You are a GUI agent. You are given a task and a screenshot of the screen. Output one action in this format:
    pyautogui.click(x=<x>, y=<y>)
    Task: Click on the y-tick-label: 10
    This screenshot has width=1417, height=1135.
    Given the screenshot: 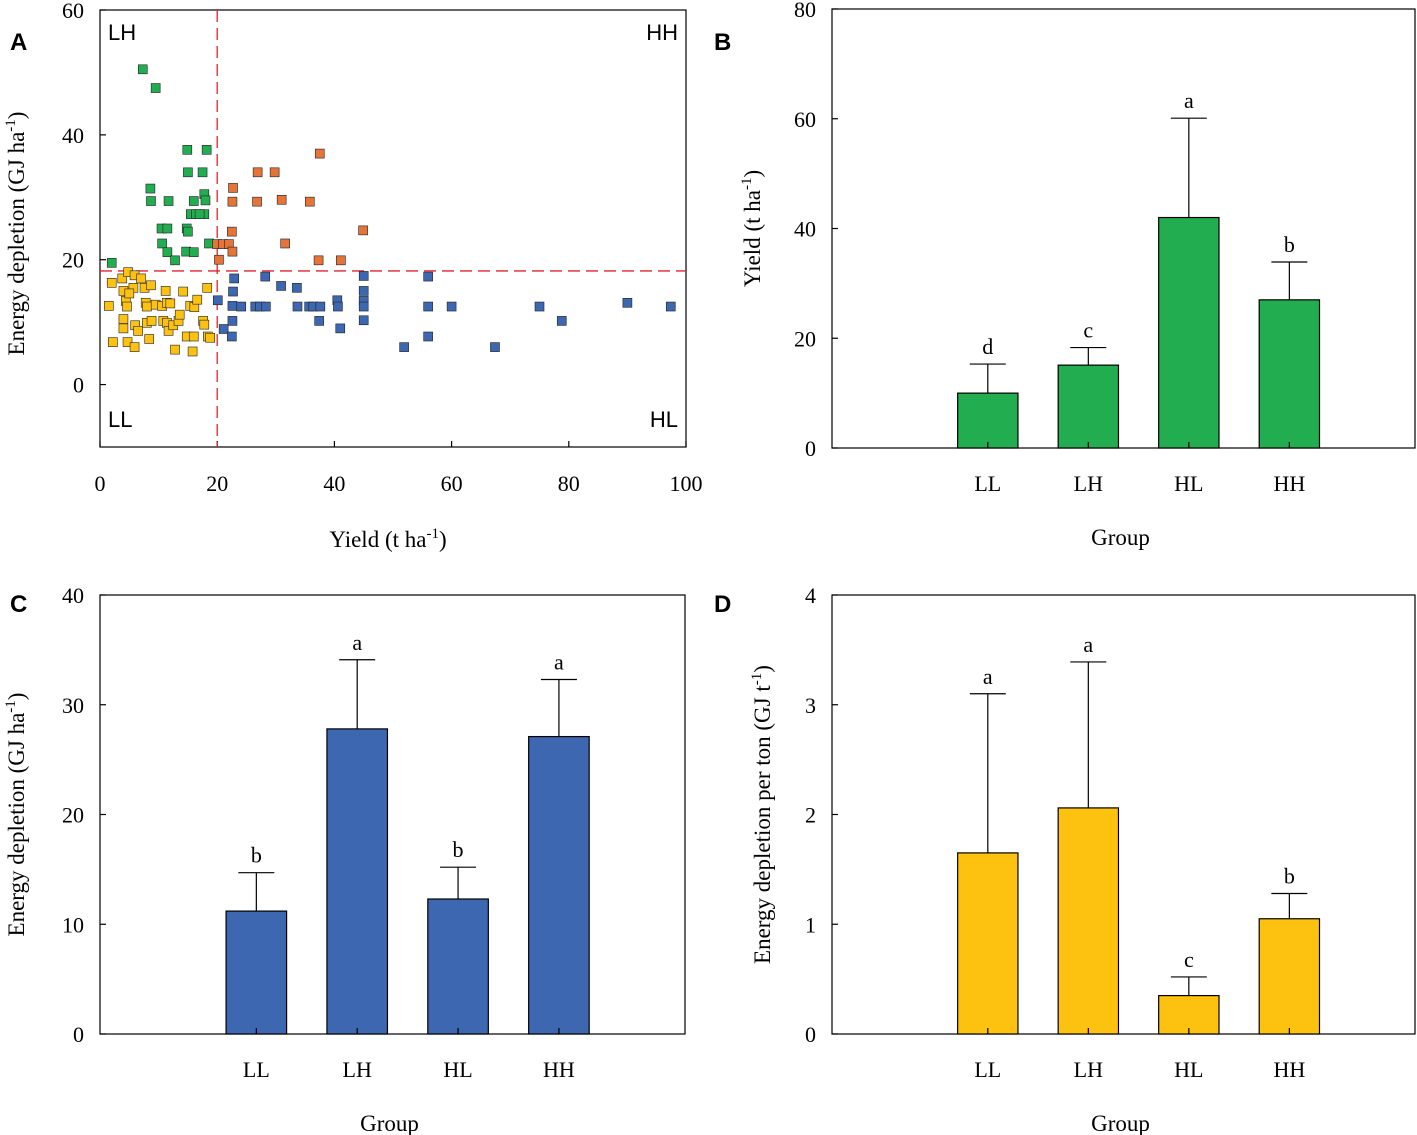 What is the action you would take?
    pyautogui.click(x=73, y=924)
    